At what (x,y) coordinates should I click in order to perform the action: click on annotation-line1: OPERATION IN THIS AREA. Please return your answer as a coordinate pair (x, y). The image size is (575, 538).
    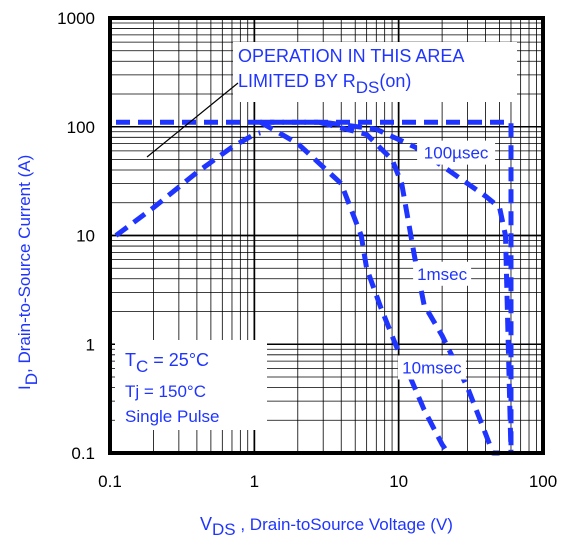
    Looking at the image, I should click on (351, 56).